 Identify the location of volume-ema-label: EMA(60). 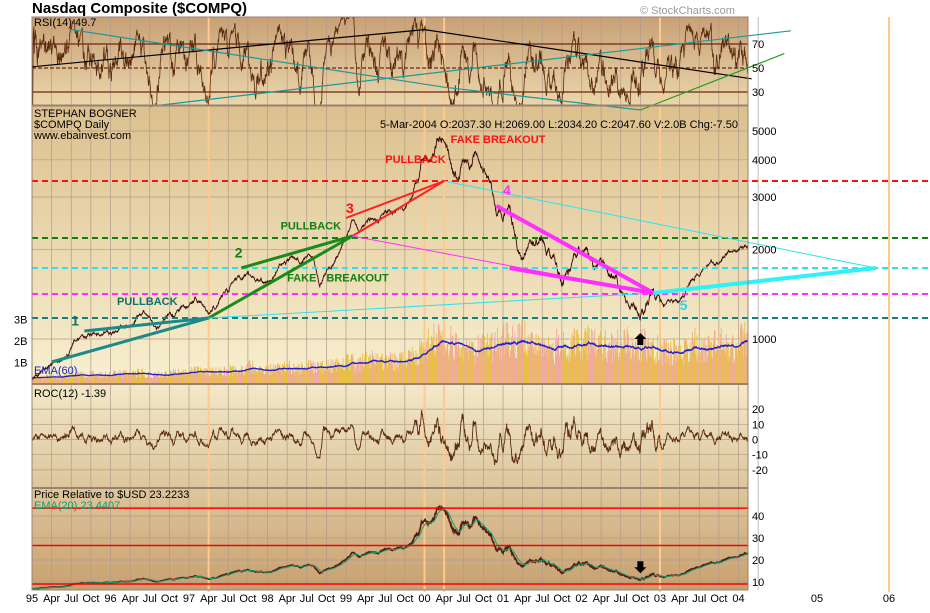
(55, 371).